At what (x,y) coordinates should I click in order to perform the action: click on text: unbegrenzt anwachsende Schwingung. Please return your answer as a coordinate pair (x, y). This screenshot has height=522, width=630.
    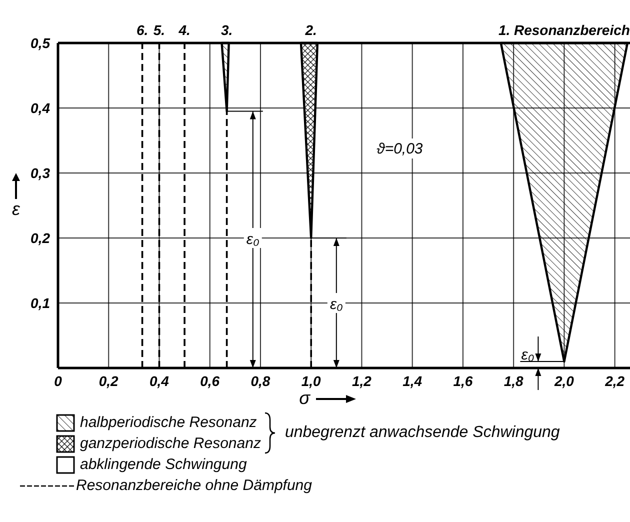
    Looking at the image, I should click on (422, 433).